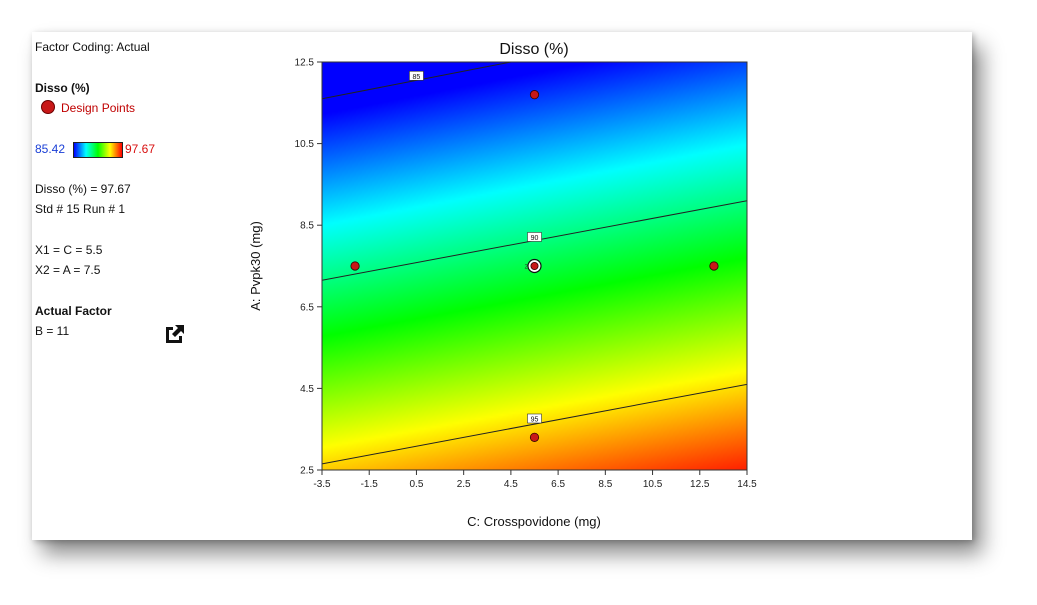 The width and height of the screenshot is (1037, 605). I want to click on x-tick-label: 12.5, so click(700, 484).